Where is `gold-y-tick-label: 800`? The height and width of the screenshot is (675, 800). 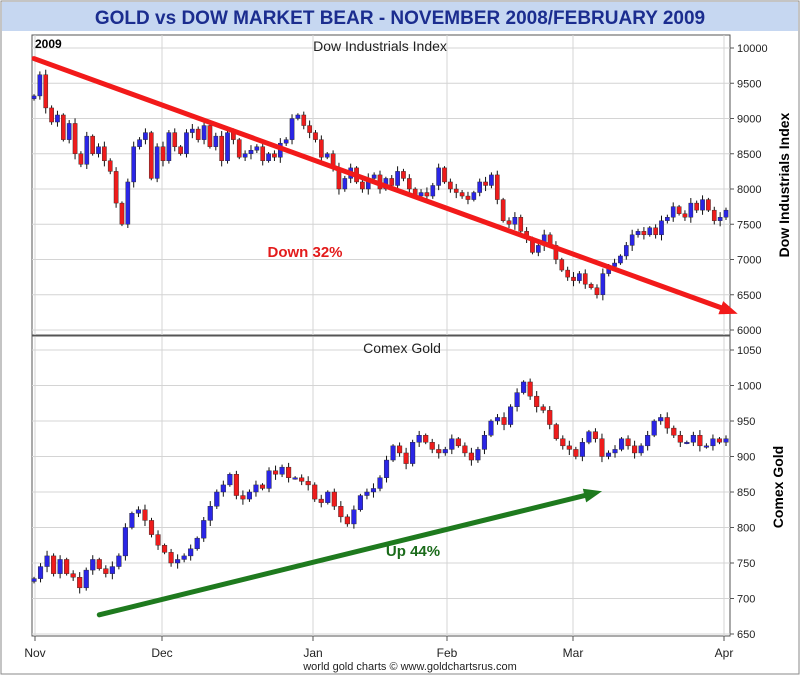
gold-y-tick-label: 800 is located at coordinates (746, 529).